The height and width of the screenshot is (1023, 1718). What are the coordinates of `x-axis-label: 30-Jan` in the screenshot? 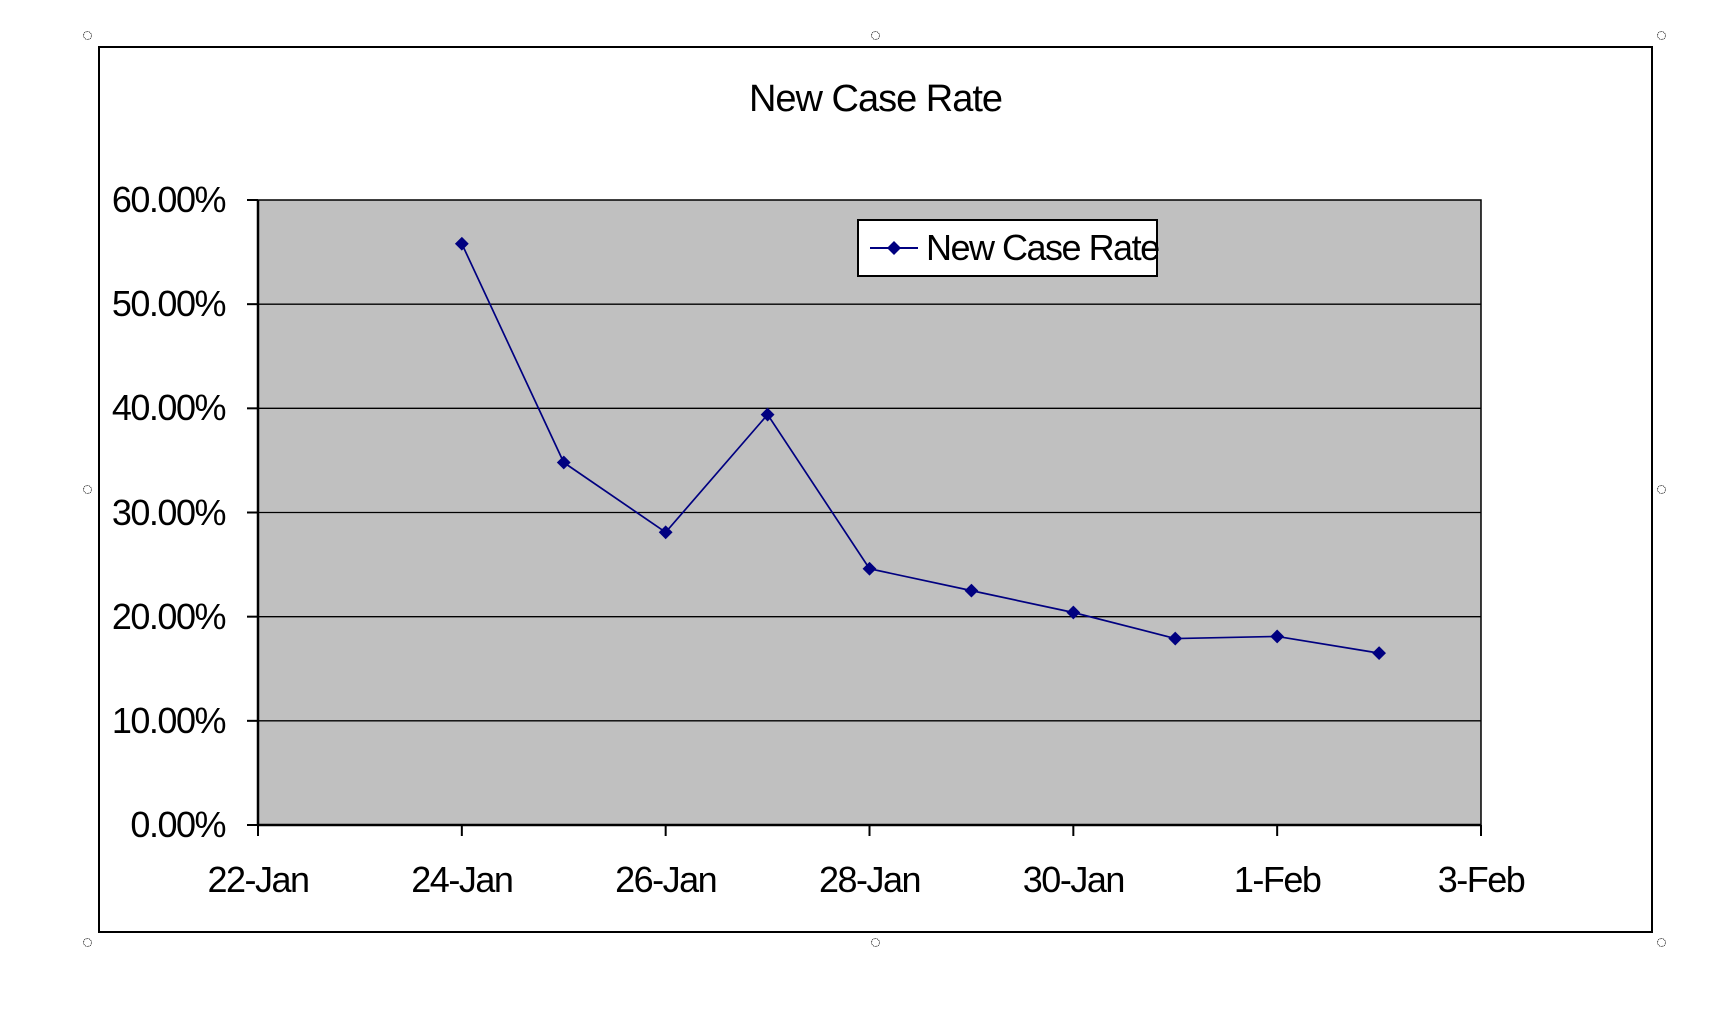 It's located at (1074, 879).